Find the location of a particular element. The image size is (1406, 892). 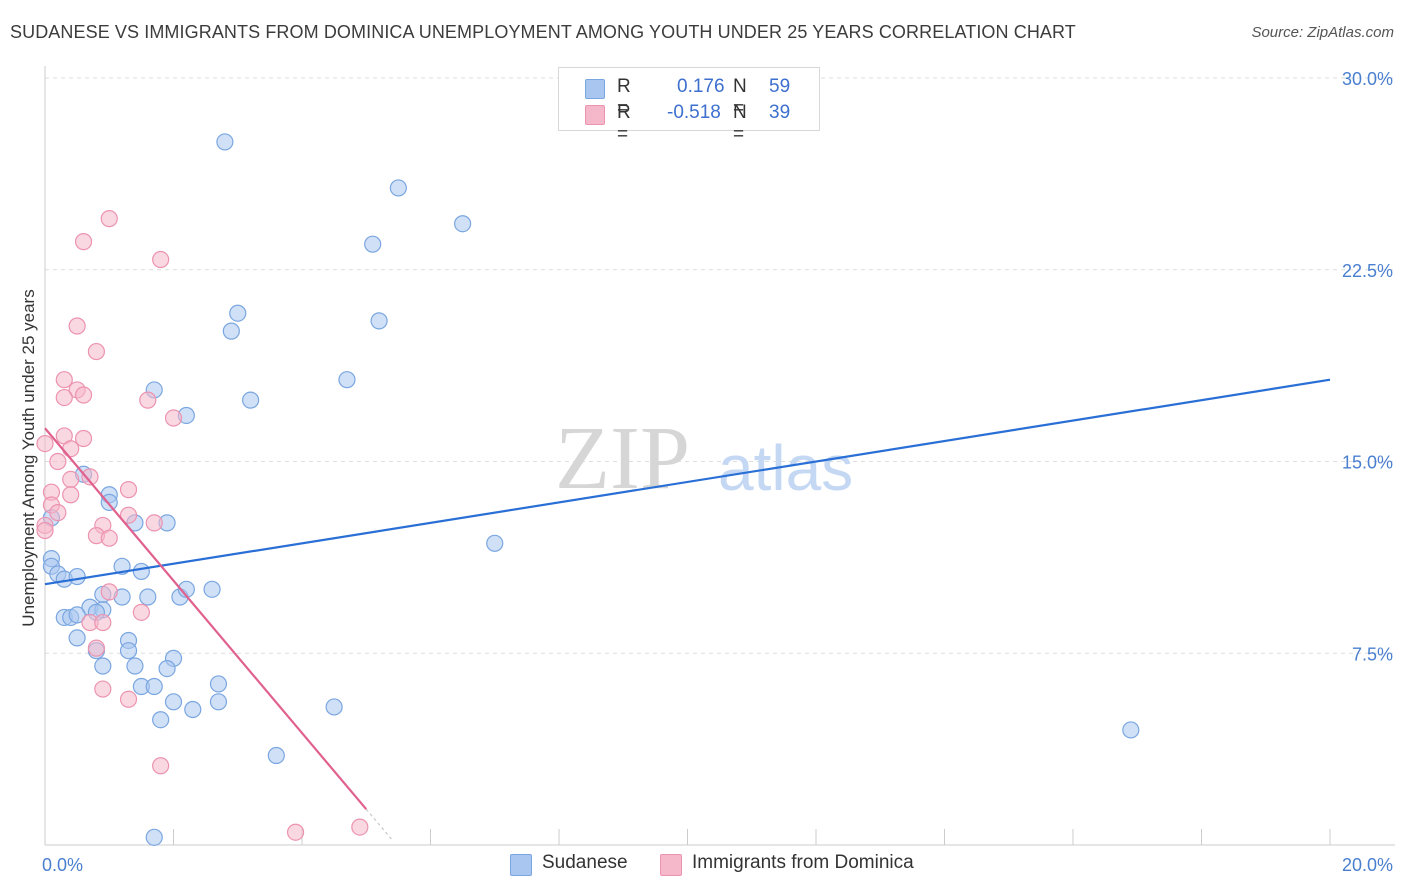

y-tick-label: 22.5% is located at coordinates (1367, 271).